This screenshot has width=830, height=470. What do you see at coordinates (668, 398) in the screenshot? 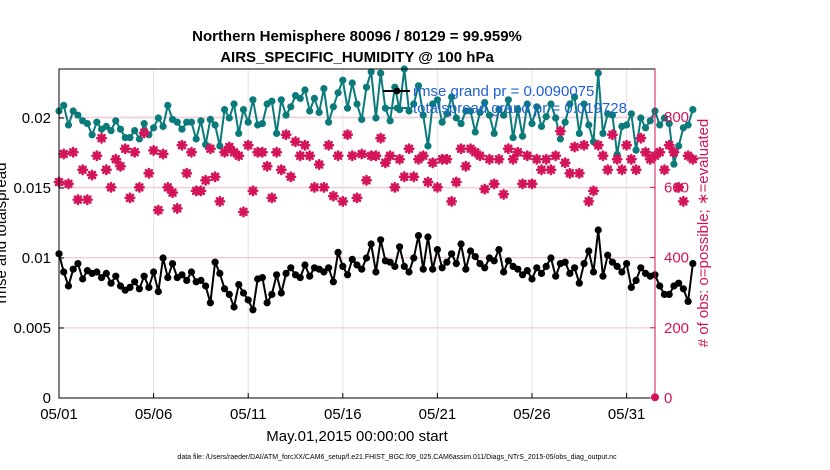
I see `y-tick-label-right: 0` at bounding box center [668, 398].